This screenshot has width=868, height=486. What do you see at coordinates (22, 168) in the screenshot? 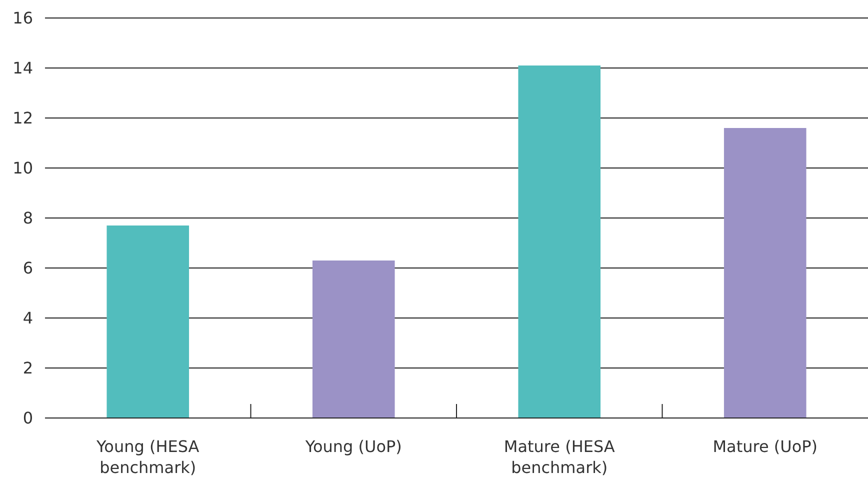
I see `y-tick-label: 10` at bounding box center [22, 168].